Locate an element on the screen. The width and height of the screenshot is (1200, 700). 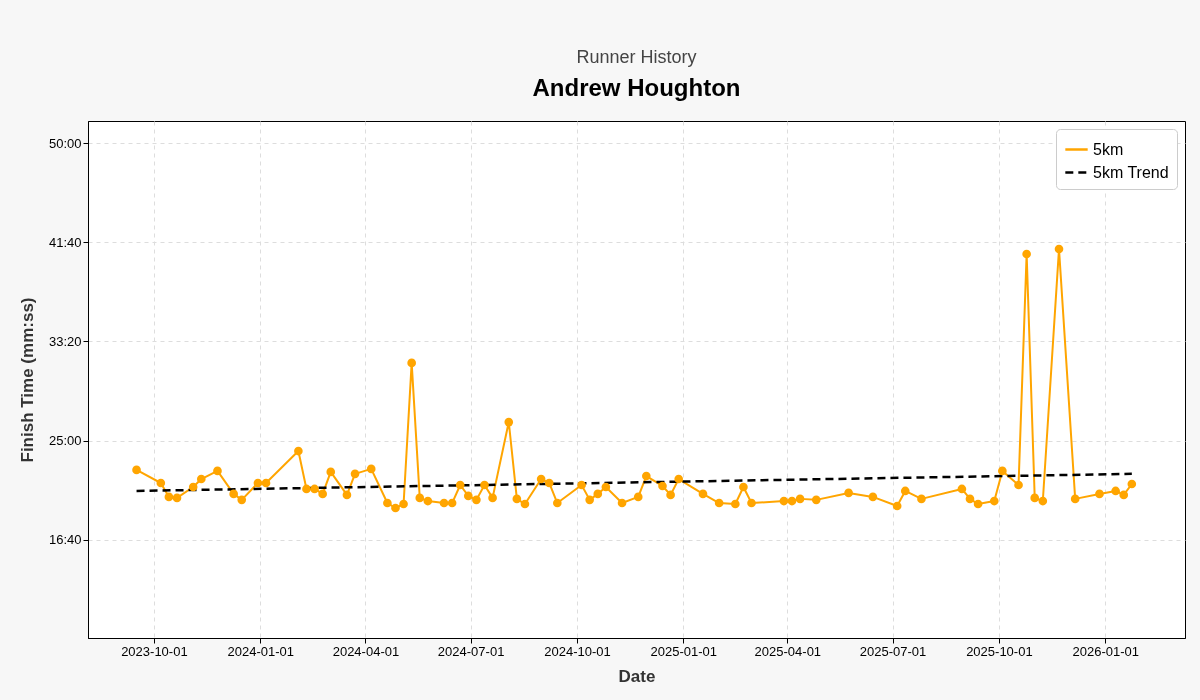
y-tick-label: 25:00 is located at coordinates (65, 441).